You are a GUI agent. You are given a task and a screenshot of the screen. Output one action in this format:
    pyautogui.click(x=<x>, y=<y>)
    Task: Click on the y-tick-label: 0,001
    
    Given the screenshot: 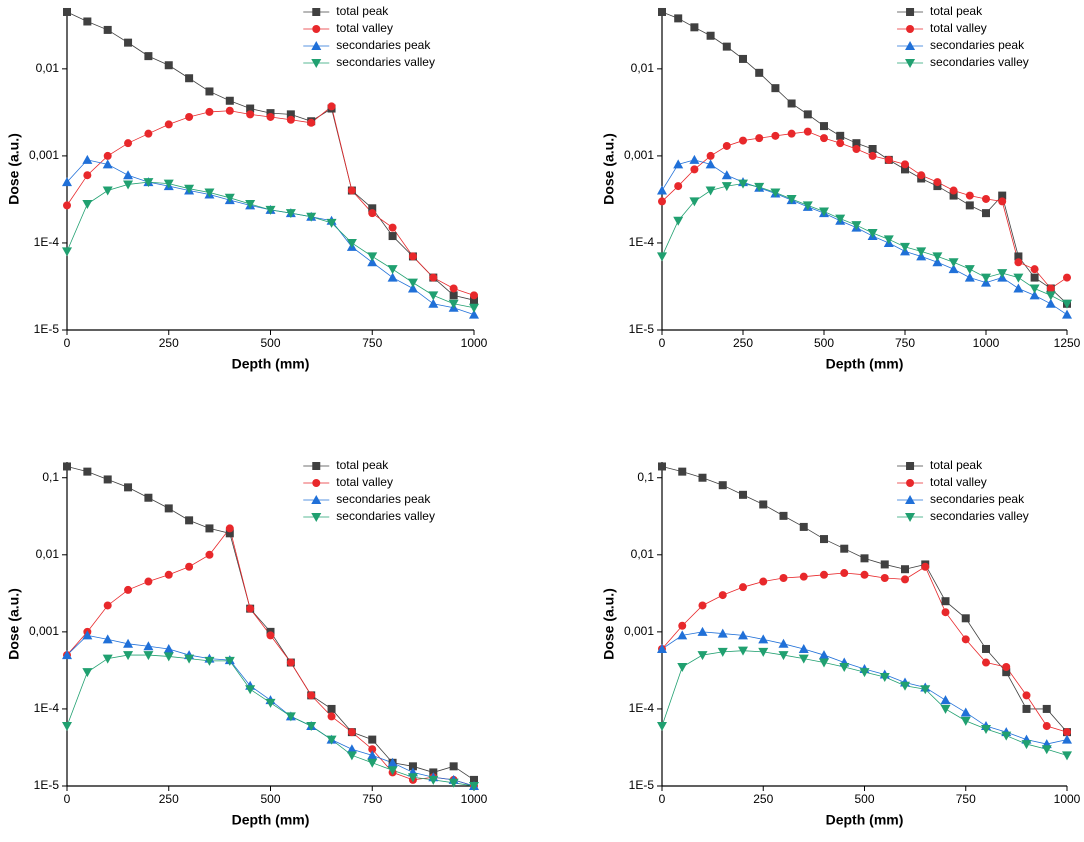 What is the action you would take?
    pyautogui.click(x=44, y=631)
    